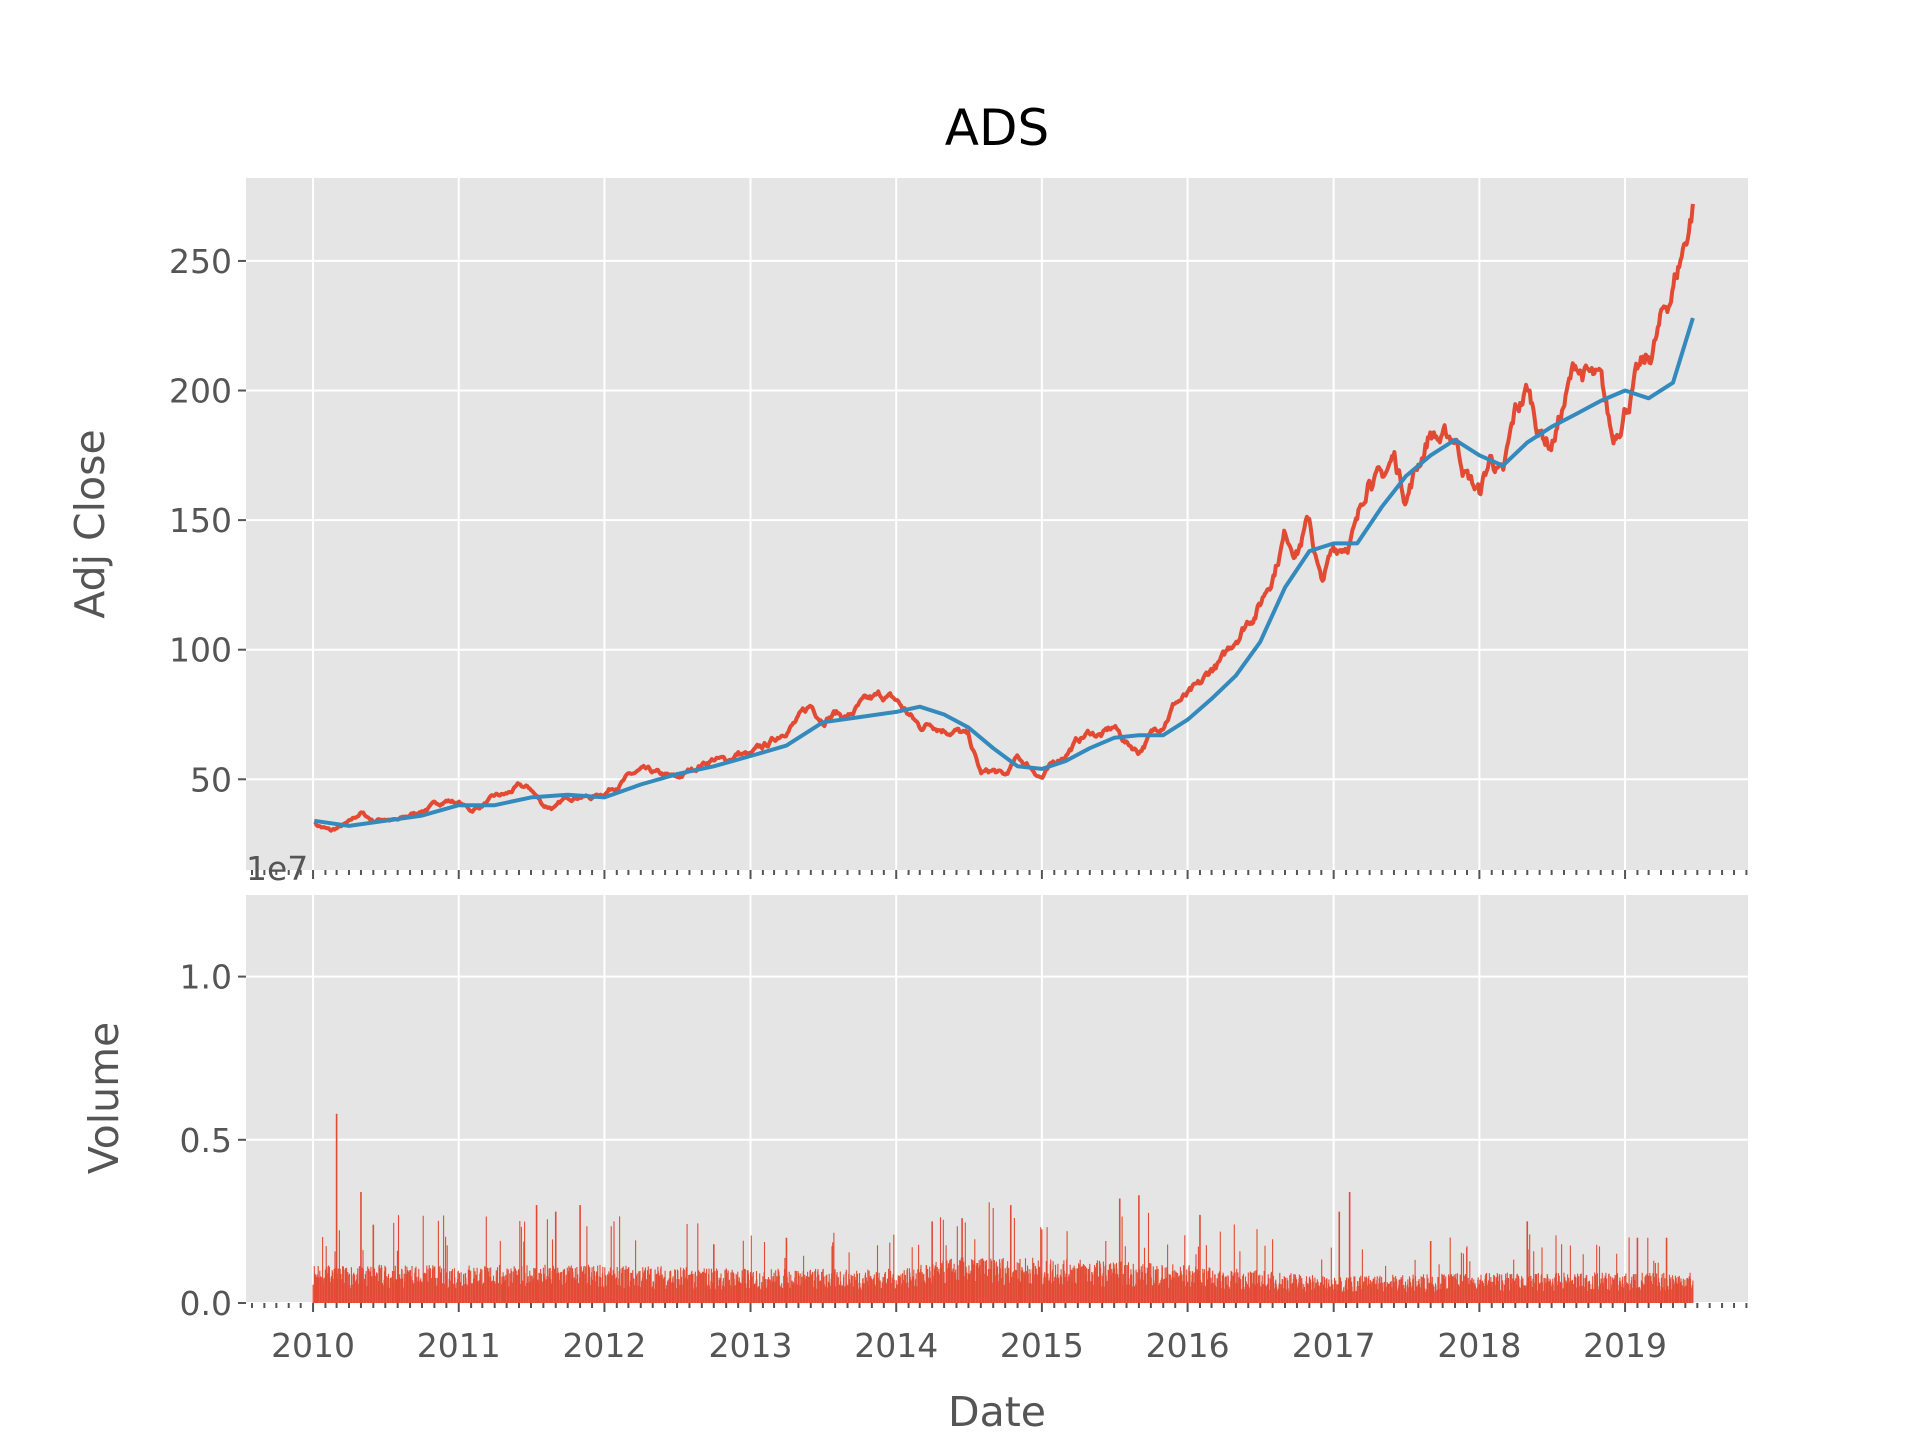  I want to click on price-ytick-label-150: 150, so click(200, 520).